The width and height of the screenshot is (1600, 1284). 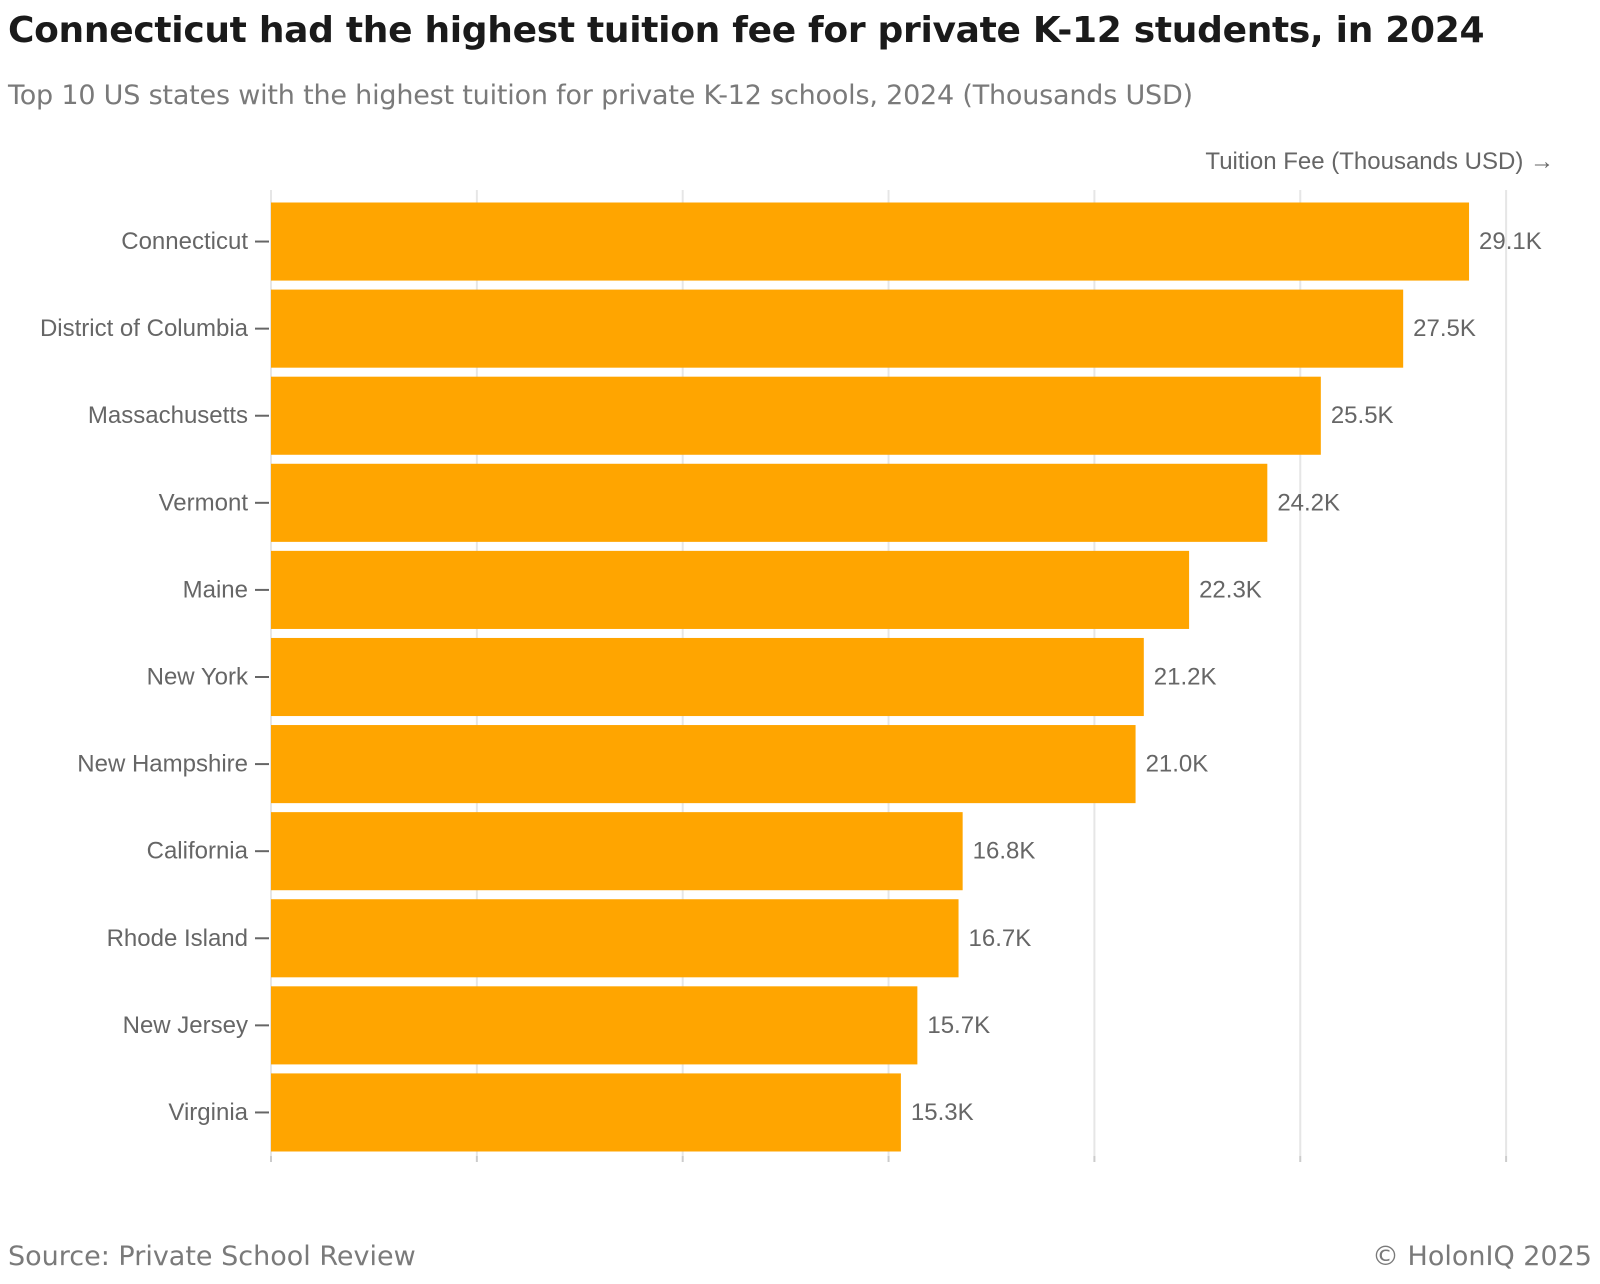 What do you see at coordinates (1230, 589) in the screenshot?
I see `value-label: 22.3K` at bounding box center [1230, 589].